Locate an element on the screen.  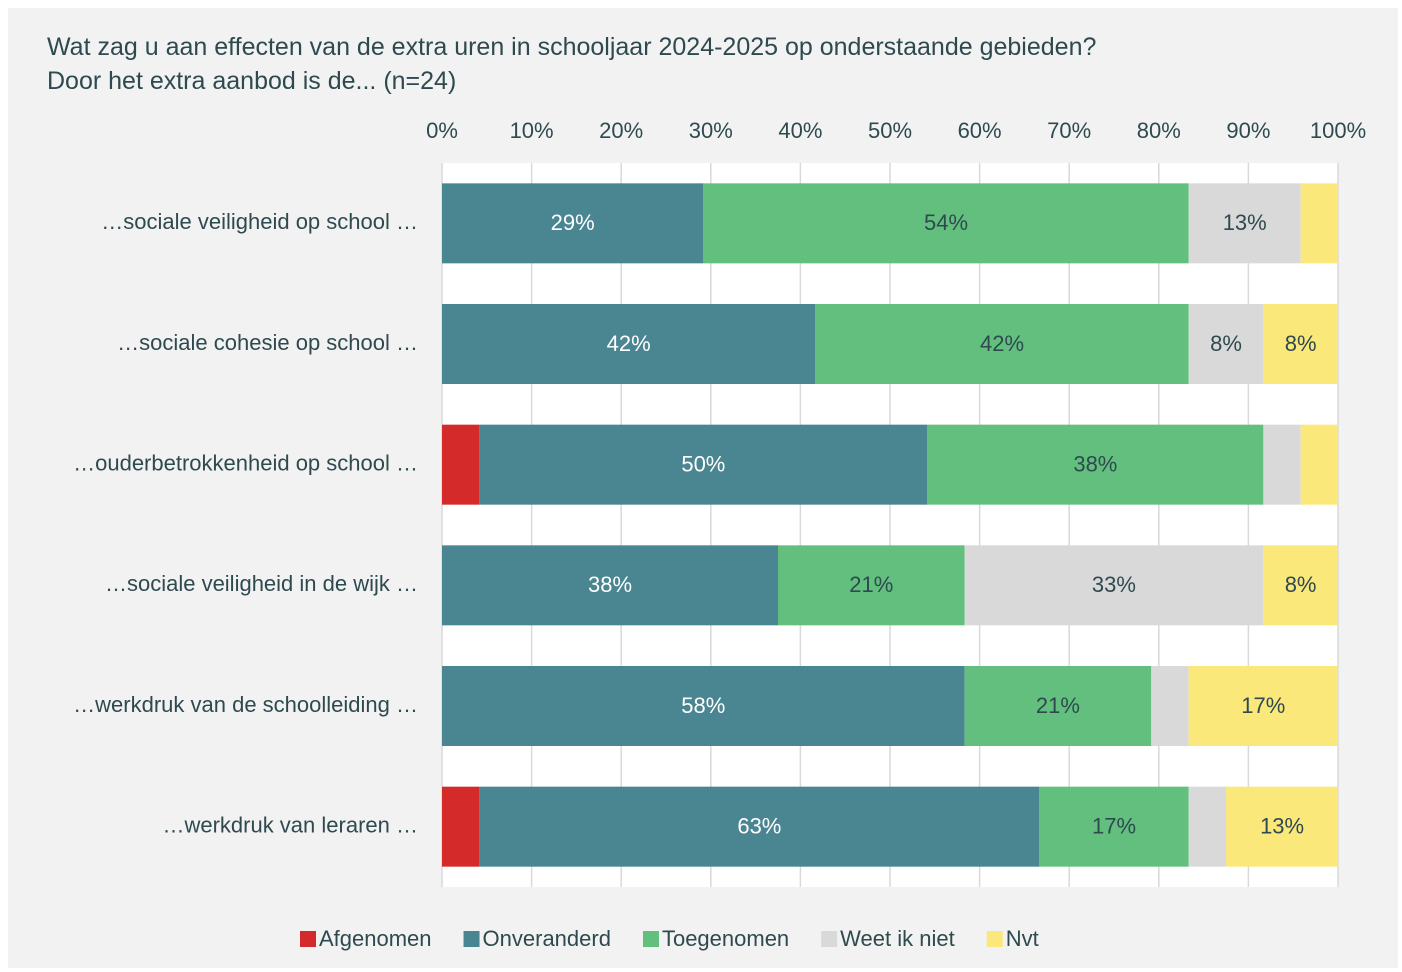
x-tick-label: 20% is located at coordinates (621, 130).